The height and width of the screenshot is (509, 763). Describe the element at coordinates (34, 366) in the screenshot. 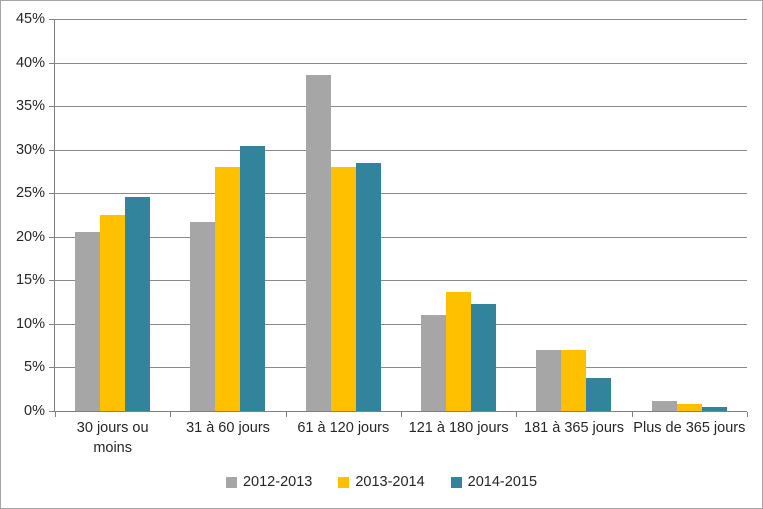

I see `y-axis-label: 5%` at that location.